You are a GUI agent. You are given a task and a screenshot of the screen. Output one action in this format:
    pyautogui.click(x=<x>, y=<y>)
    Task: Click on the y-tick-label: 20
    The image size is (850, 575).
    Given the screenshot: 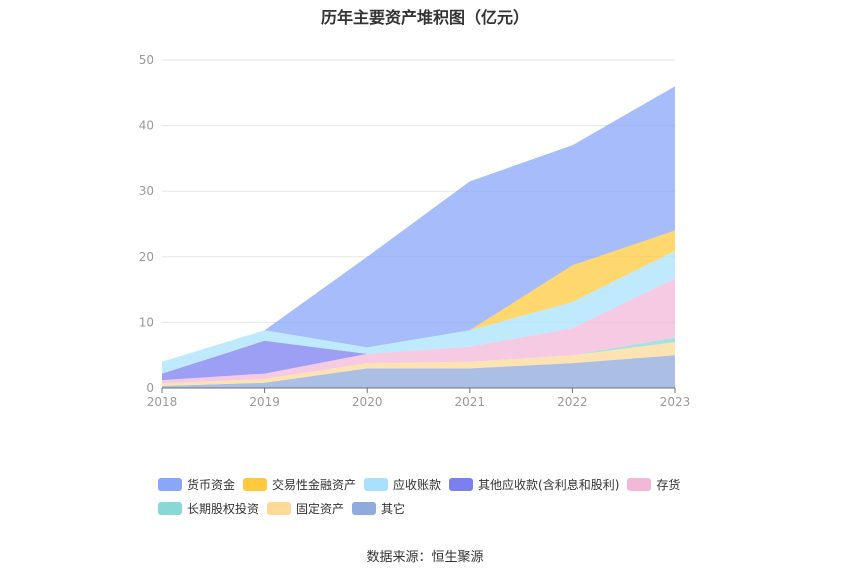 What is the action you would take?
    pyautogui.click(x=146, y=257)
    